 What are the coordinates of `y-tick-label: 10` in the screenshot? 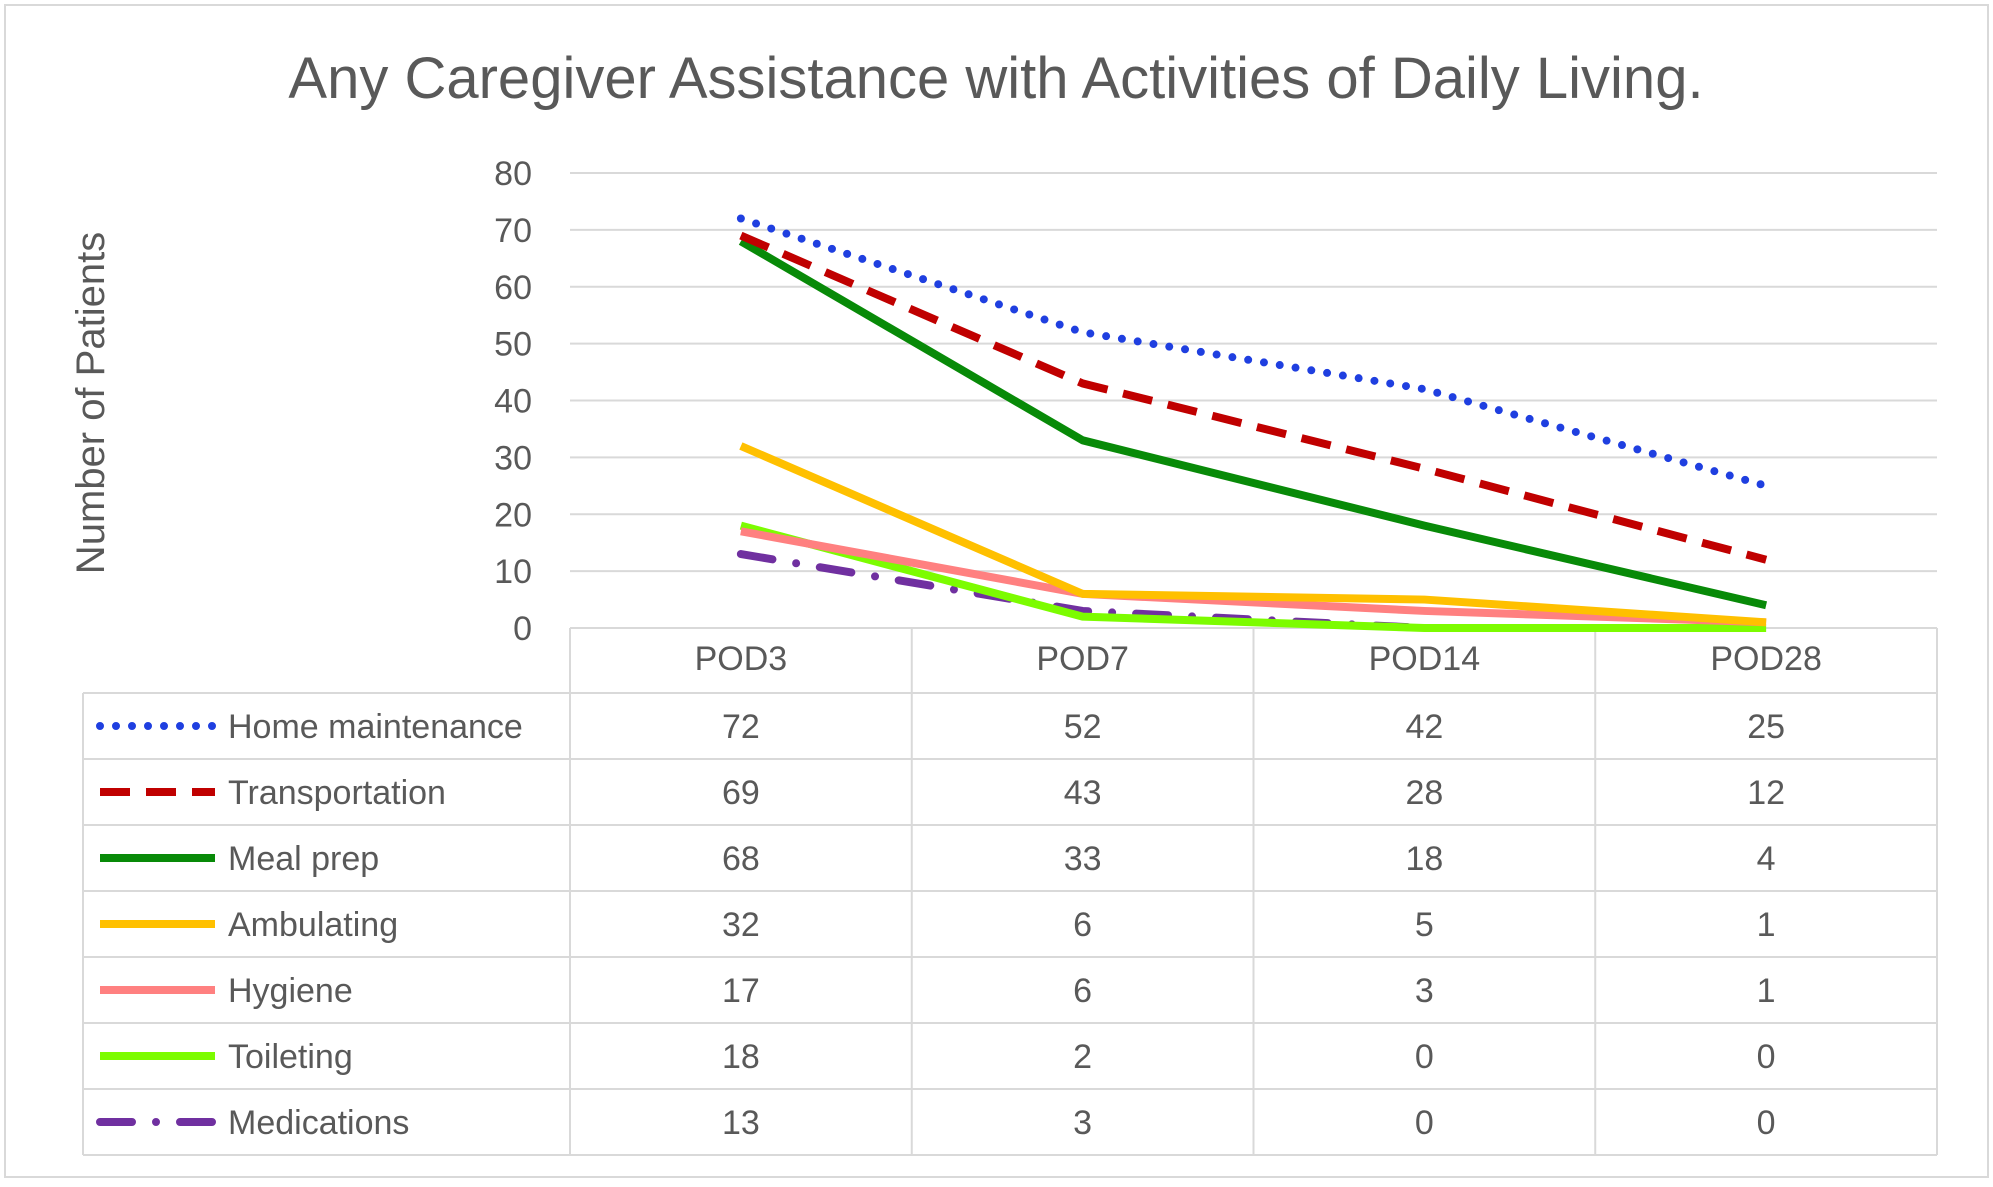 It's located at (513, 572).